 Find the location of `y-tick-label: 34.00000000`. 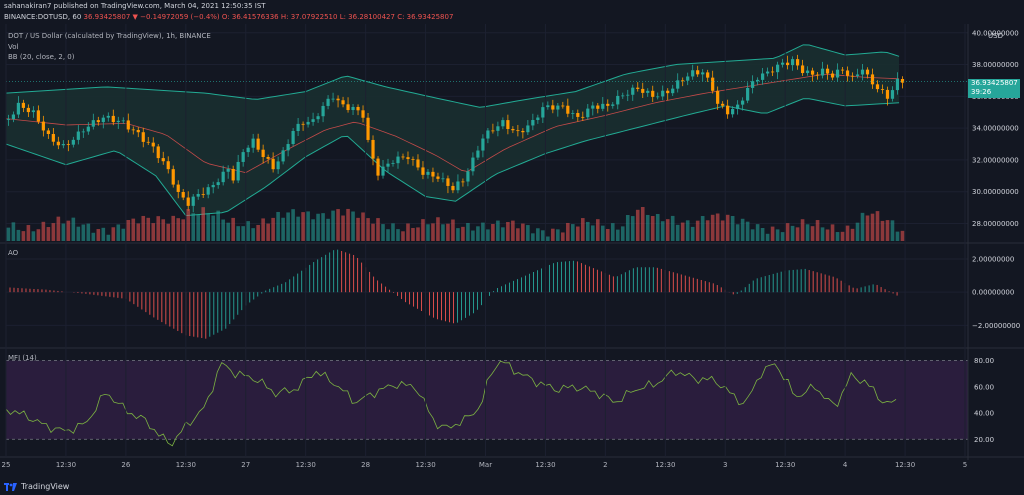

y-tick-label: 34.00000000 is located at coordinates (995, 129).